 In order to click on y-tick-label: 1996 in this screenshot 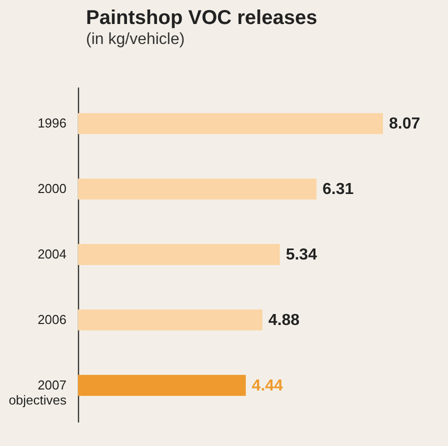, I will do `click(52, 123)`.